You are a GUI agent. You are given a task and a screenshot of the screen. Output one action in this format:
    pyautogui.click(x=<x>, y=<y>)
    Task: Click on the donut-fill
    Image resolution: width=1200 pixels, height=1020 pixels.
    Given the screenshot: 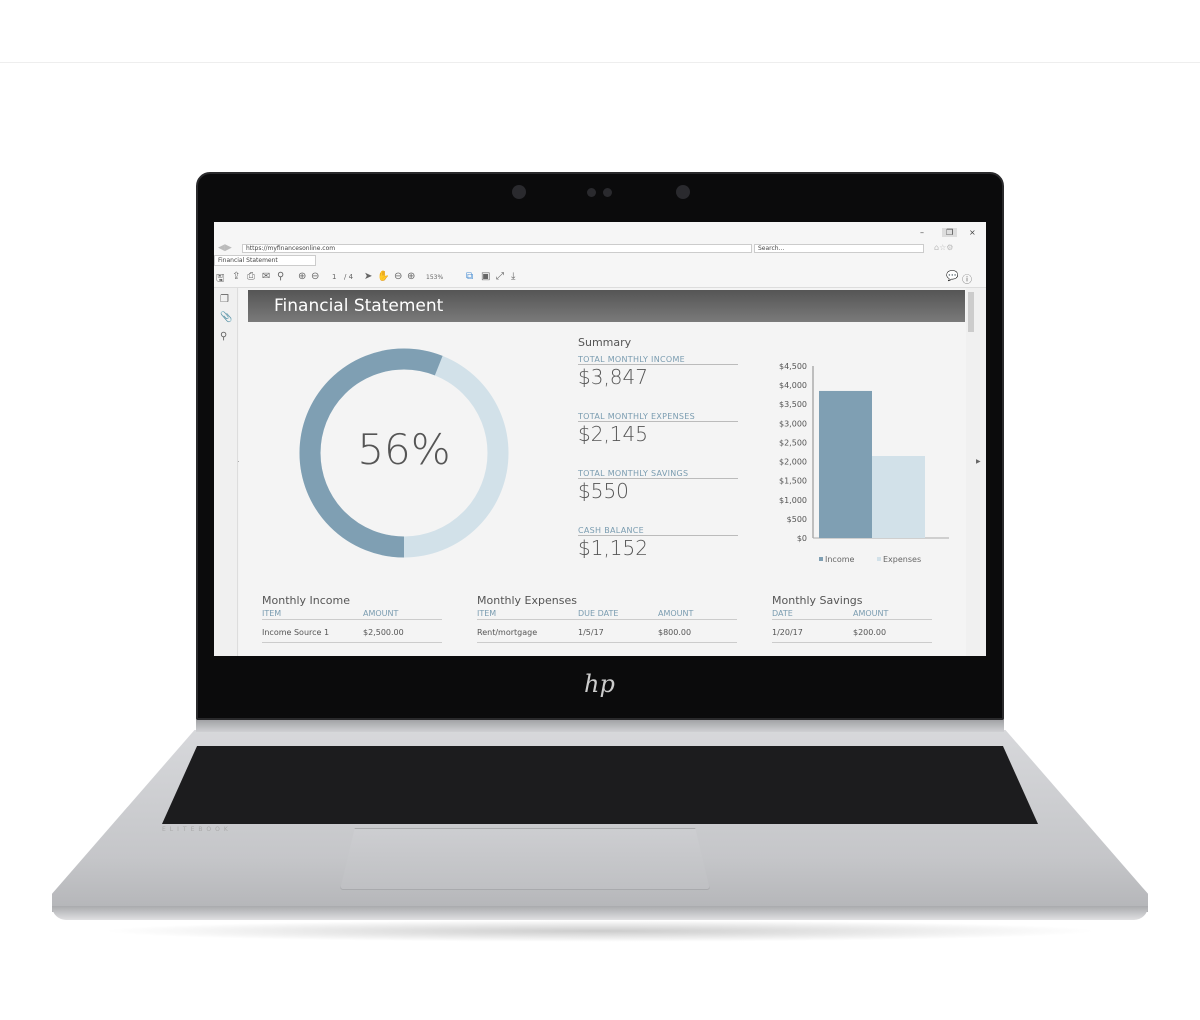 What is the action you would take?
    pyautogui.click(x=404, y=453)
    